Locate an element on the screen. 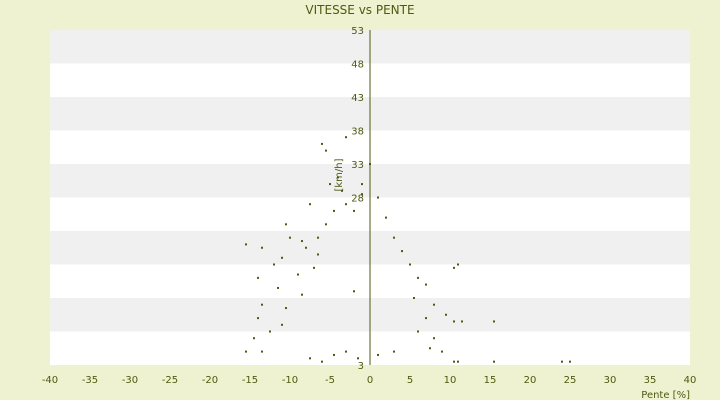  x-tick-label: -25 is located at coordinates (170, 380).